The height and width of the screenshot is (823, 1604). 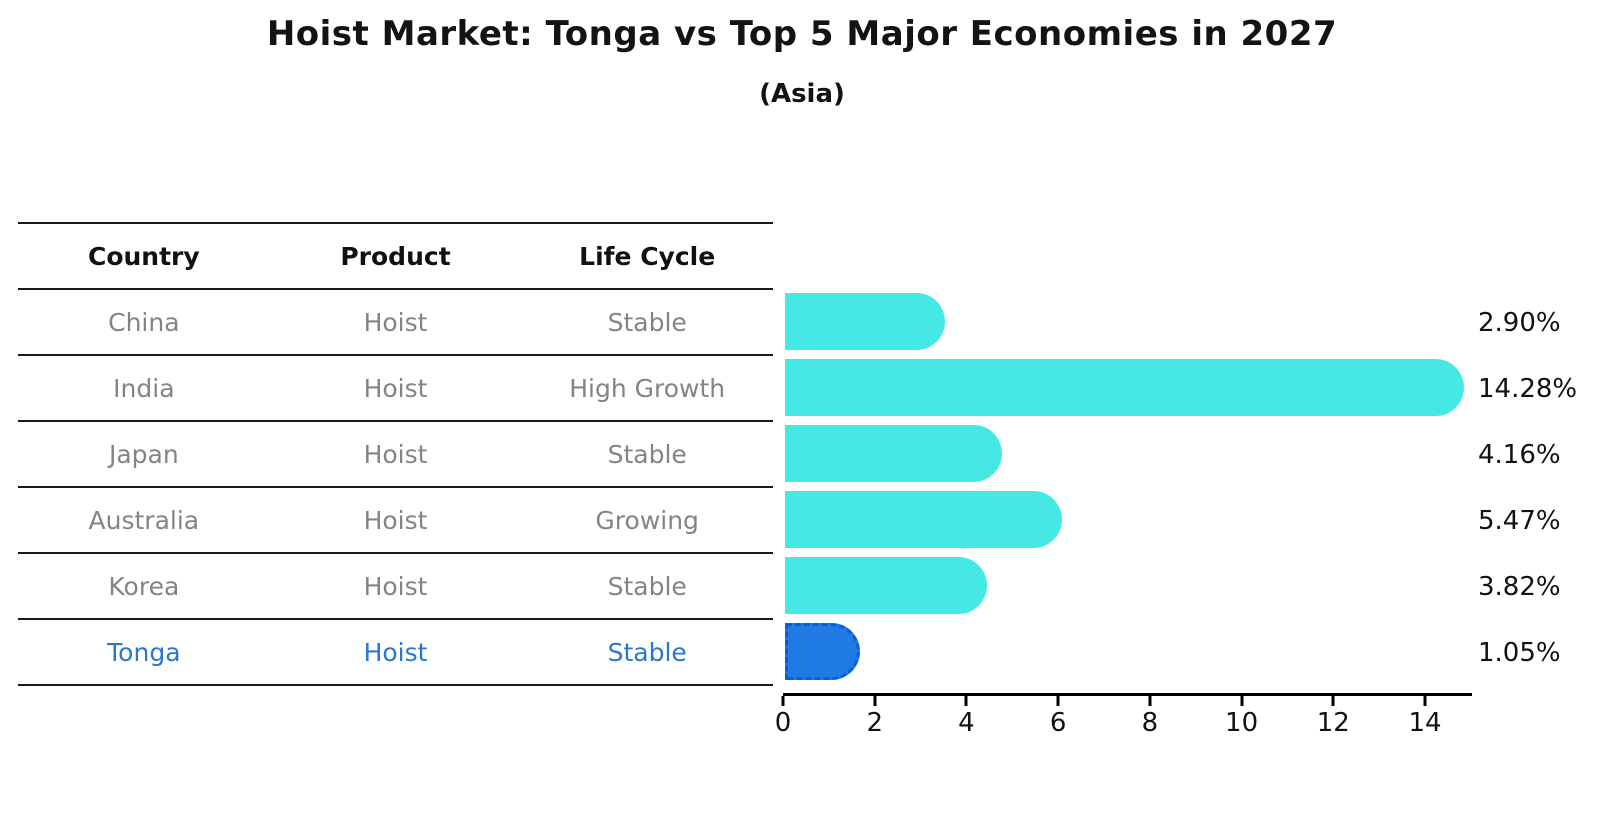 I want to click on bar-value-label: 3.82%, so click(x=1519, y=587).